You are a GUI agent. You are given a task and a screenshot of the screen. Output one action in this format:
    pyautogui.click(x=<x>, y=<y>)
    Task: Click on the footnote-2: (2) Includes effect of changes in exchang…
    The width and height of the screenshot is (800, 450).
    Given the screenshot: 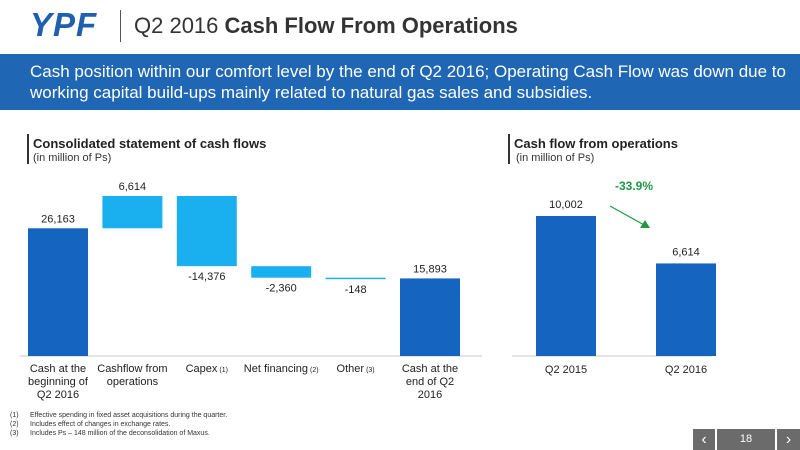 What is the action you would take?
    pyautogui.click(x=90, y=424)
    